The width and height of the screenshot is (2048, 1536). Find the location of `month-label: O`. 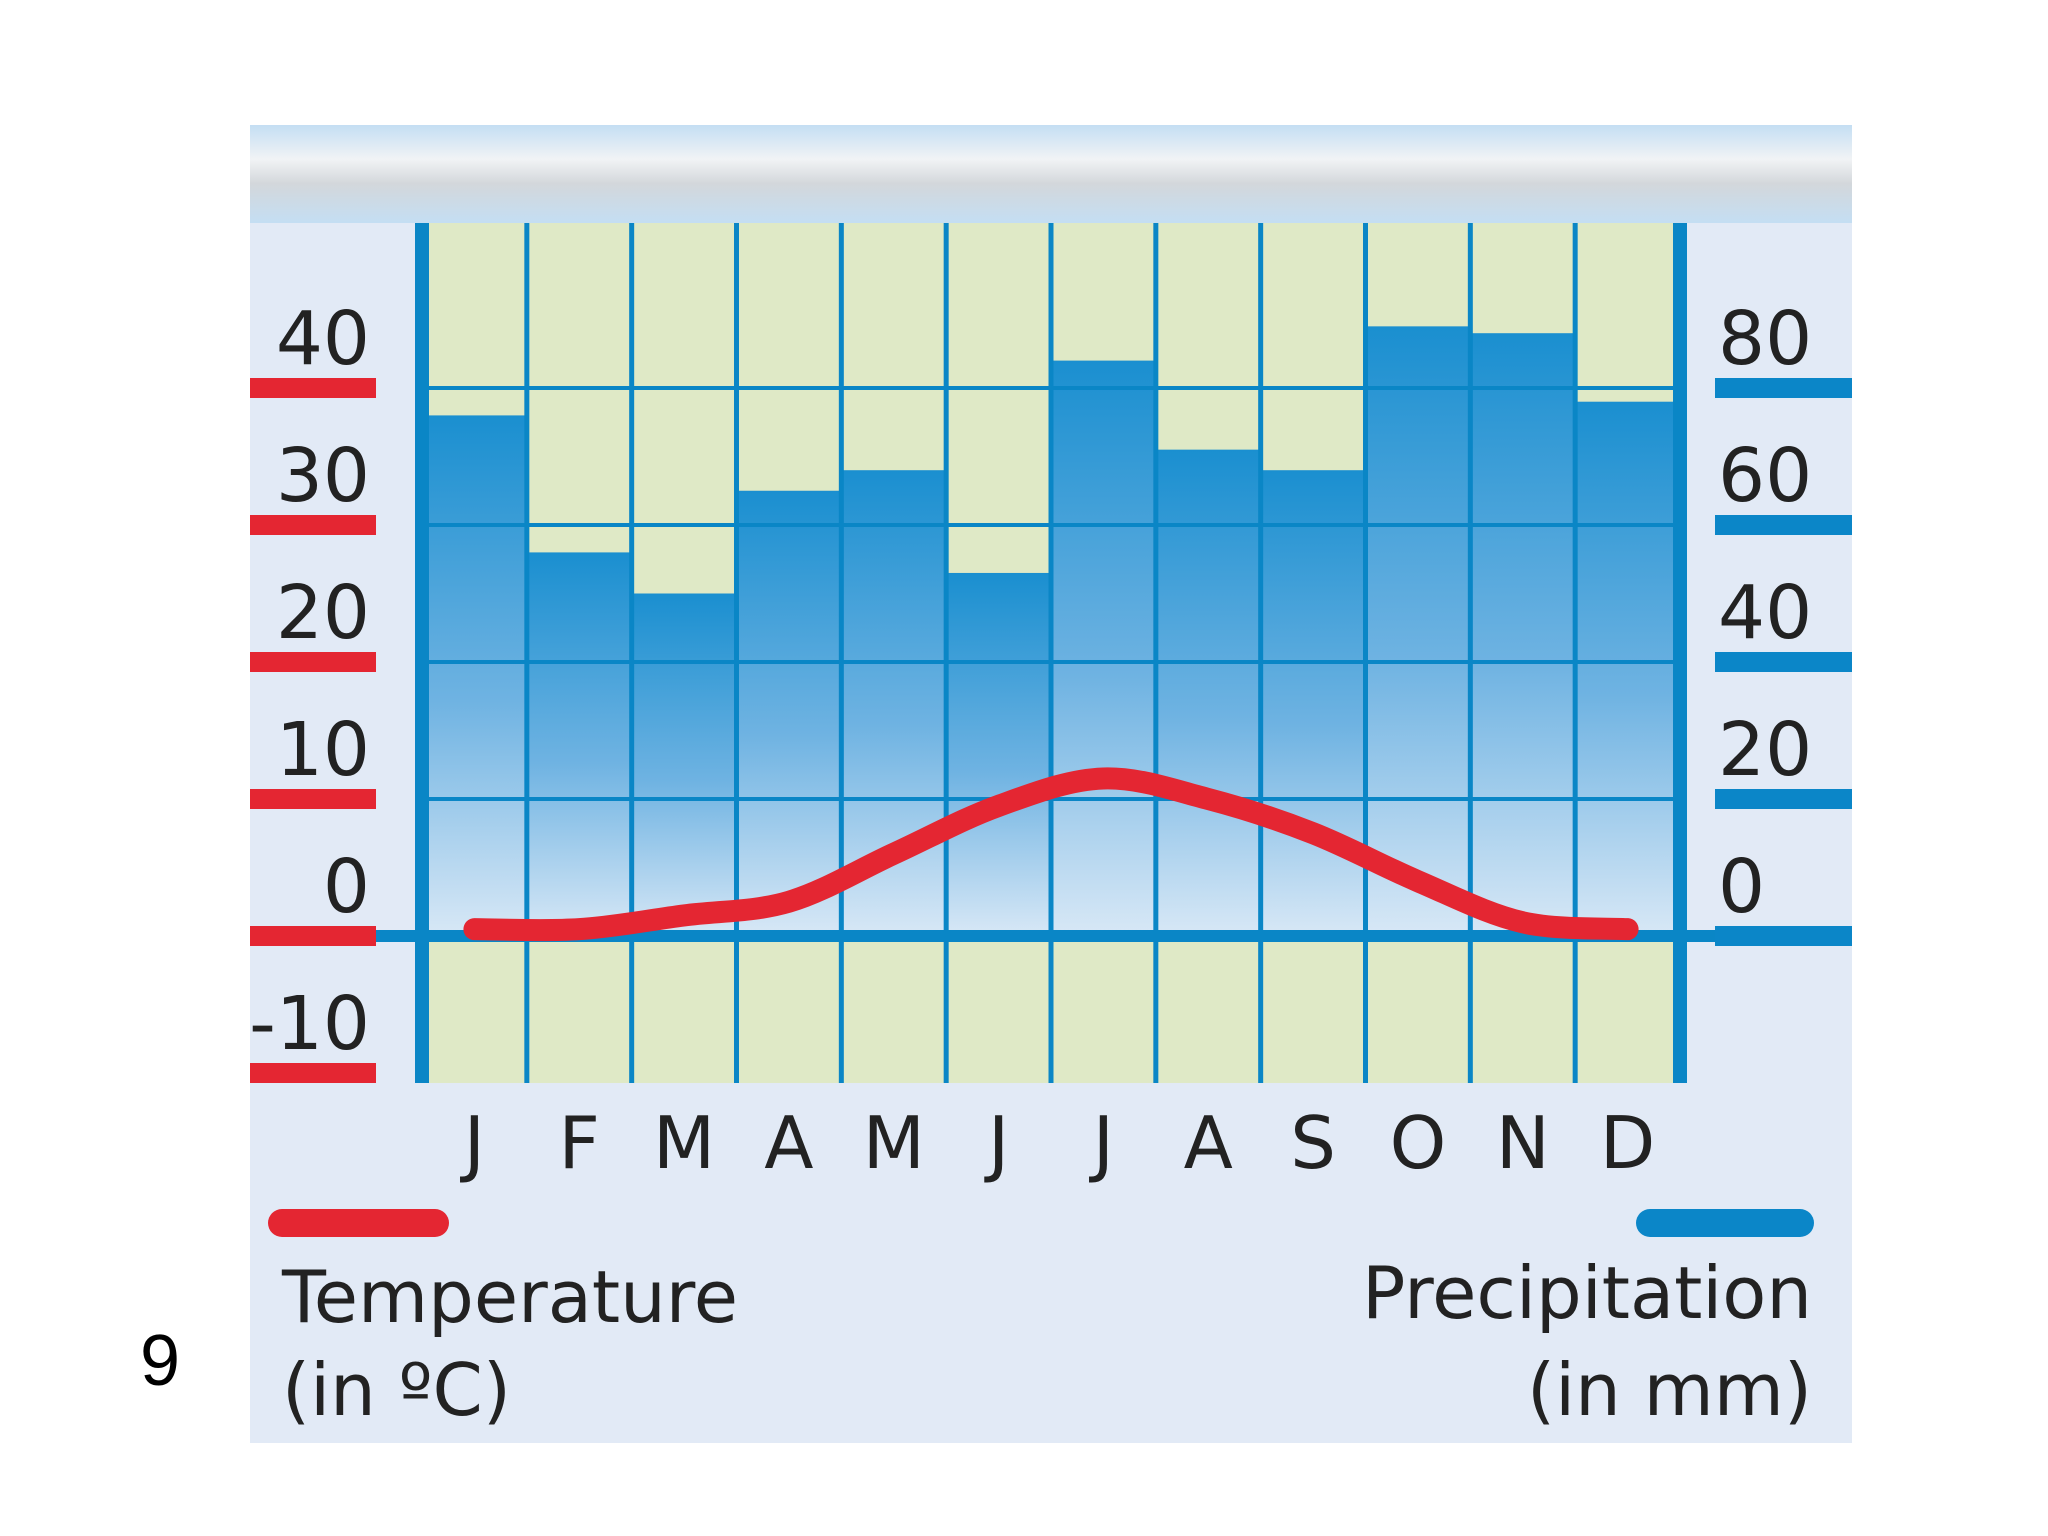

month-label: O is located at coordinates (1418, 1143).